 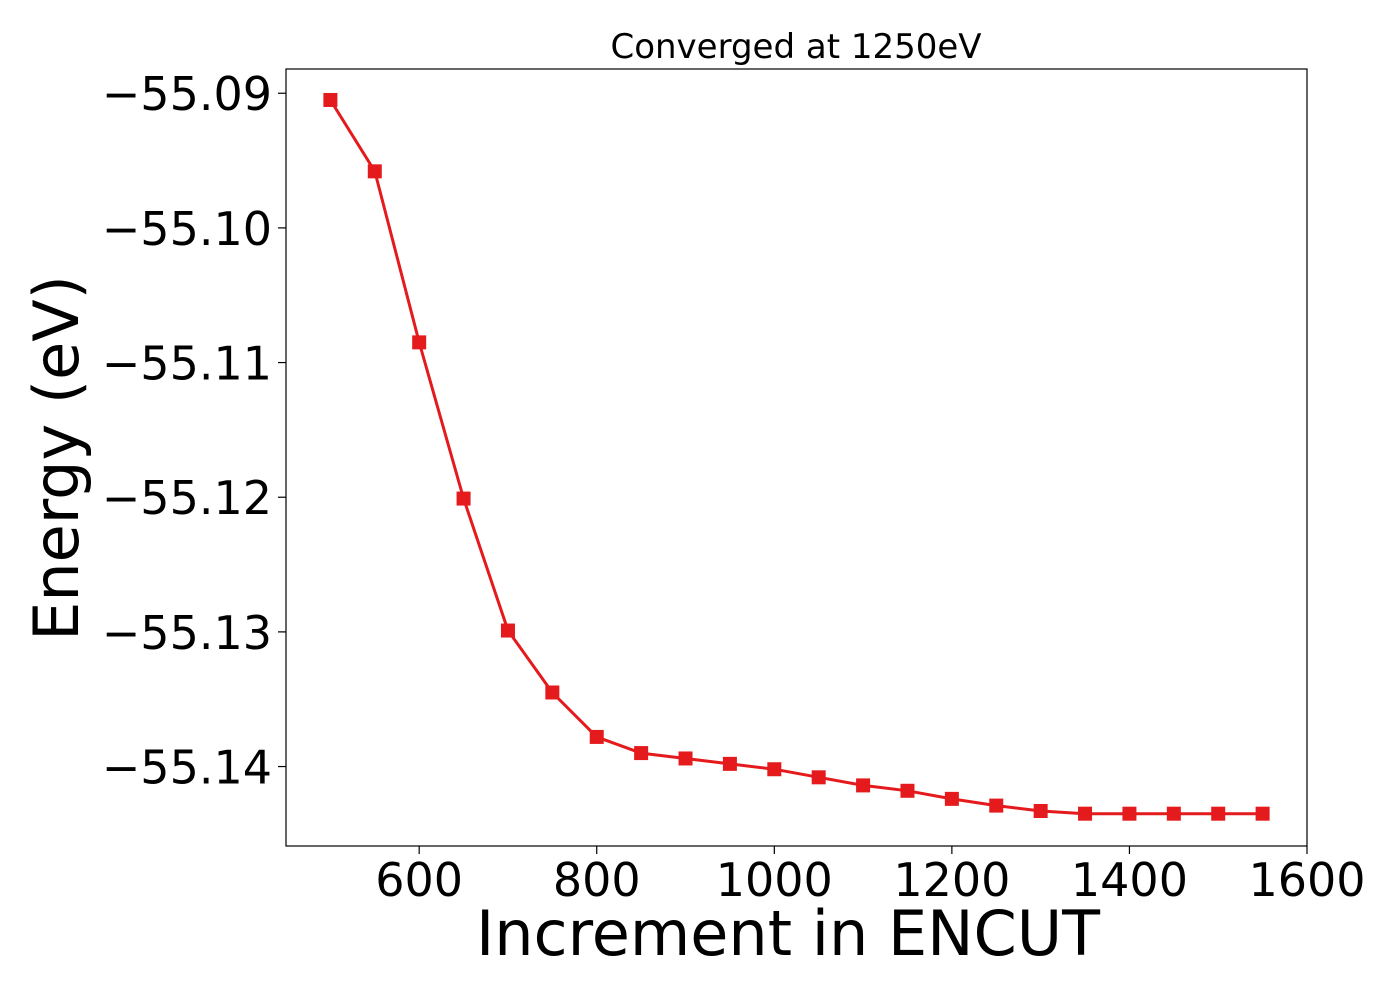 What do you see at coordinates (187, 498) in the screenshot?
I see `y-tick-label: −55.12` at bounding box center [187, 498].